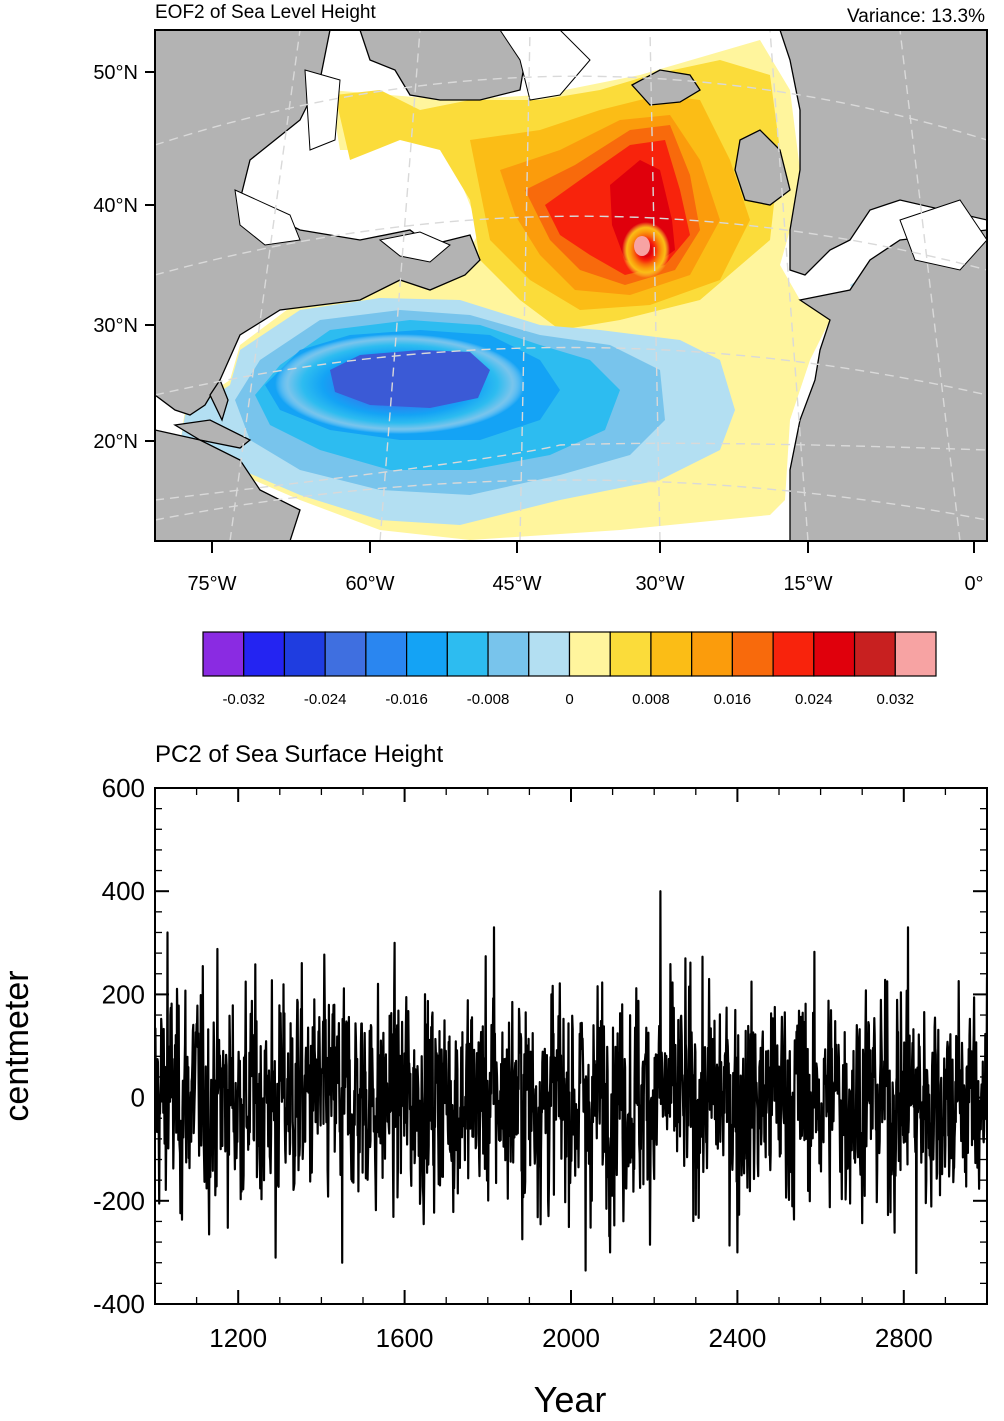 This screenshot has width=1004, height=1421. Describe the element at coordinates (238, 1338) in the screenshot. I see `pc-xtick-label: 1200` at that location.